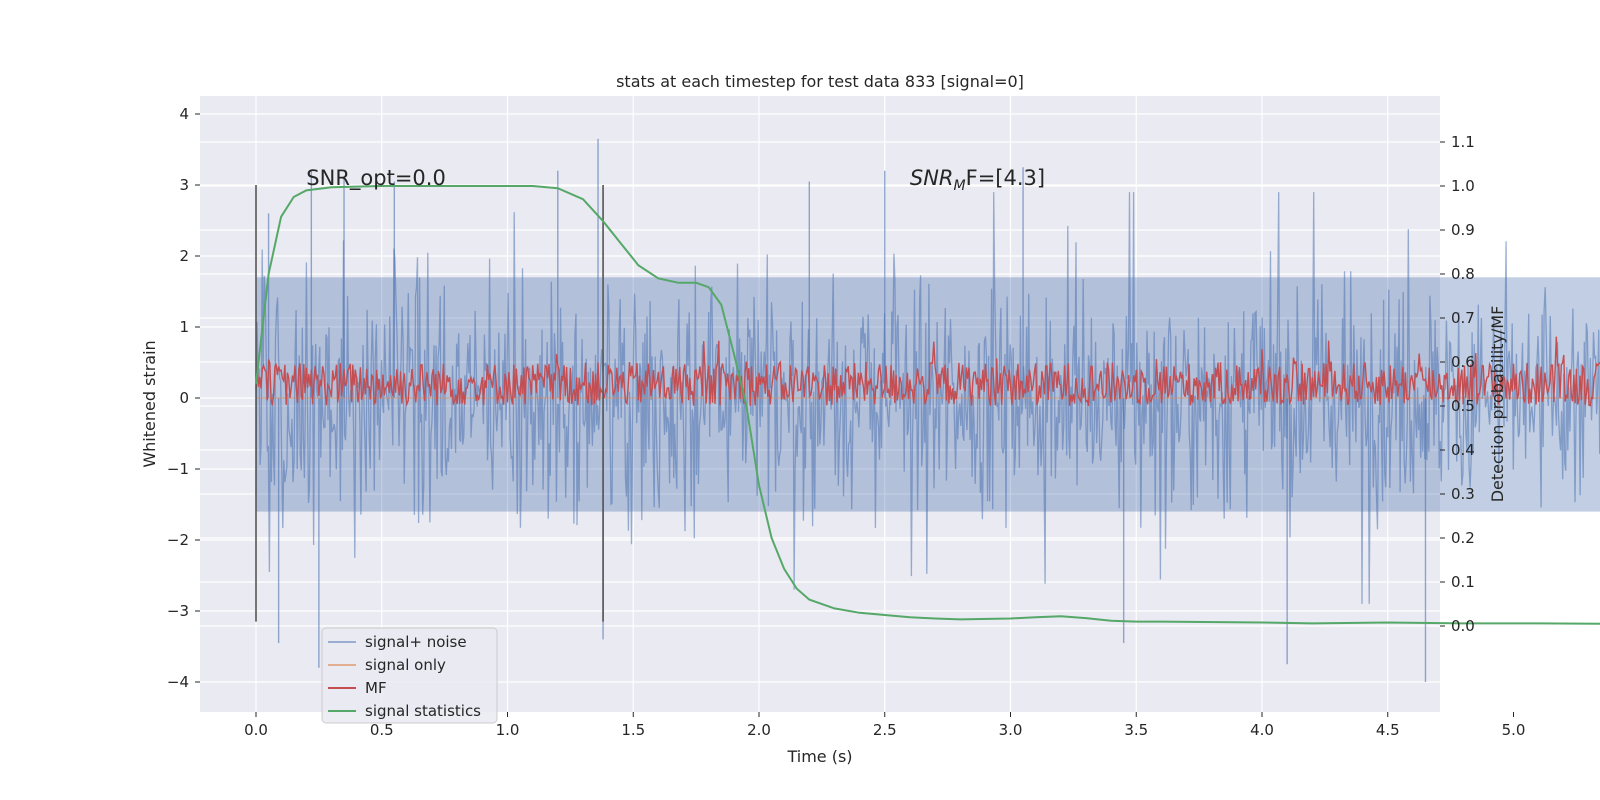 Image resolution: width=1600 pixels, height=800 pixels. Describe the element at coordinates (508, 730) in the screenshot. I see `x-tick-label-2: 1.0` at that location.